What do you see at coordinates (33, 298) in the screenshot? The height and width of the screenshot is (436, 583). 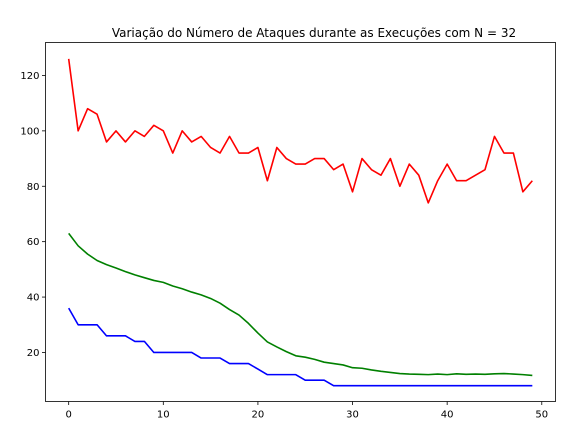 I see `y-tick-label: 40` at bounding box center [33, 298].